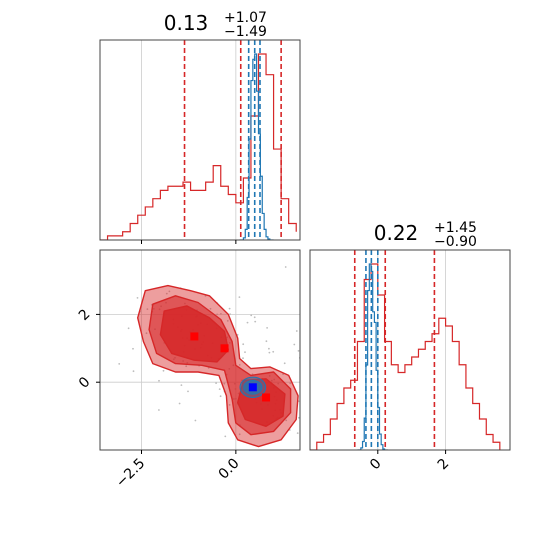  I want to click on histograms-top, so click(198, 146).